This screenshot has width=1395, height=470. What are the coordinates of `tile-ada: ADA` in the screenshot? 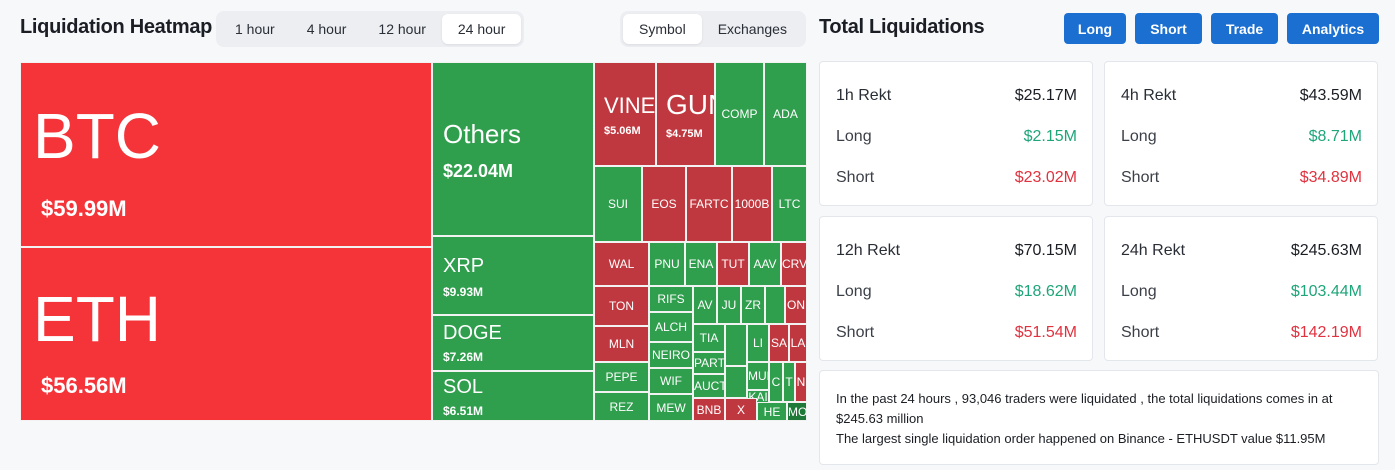 It's located at (785, 114).